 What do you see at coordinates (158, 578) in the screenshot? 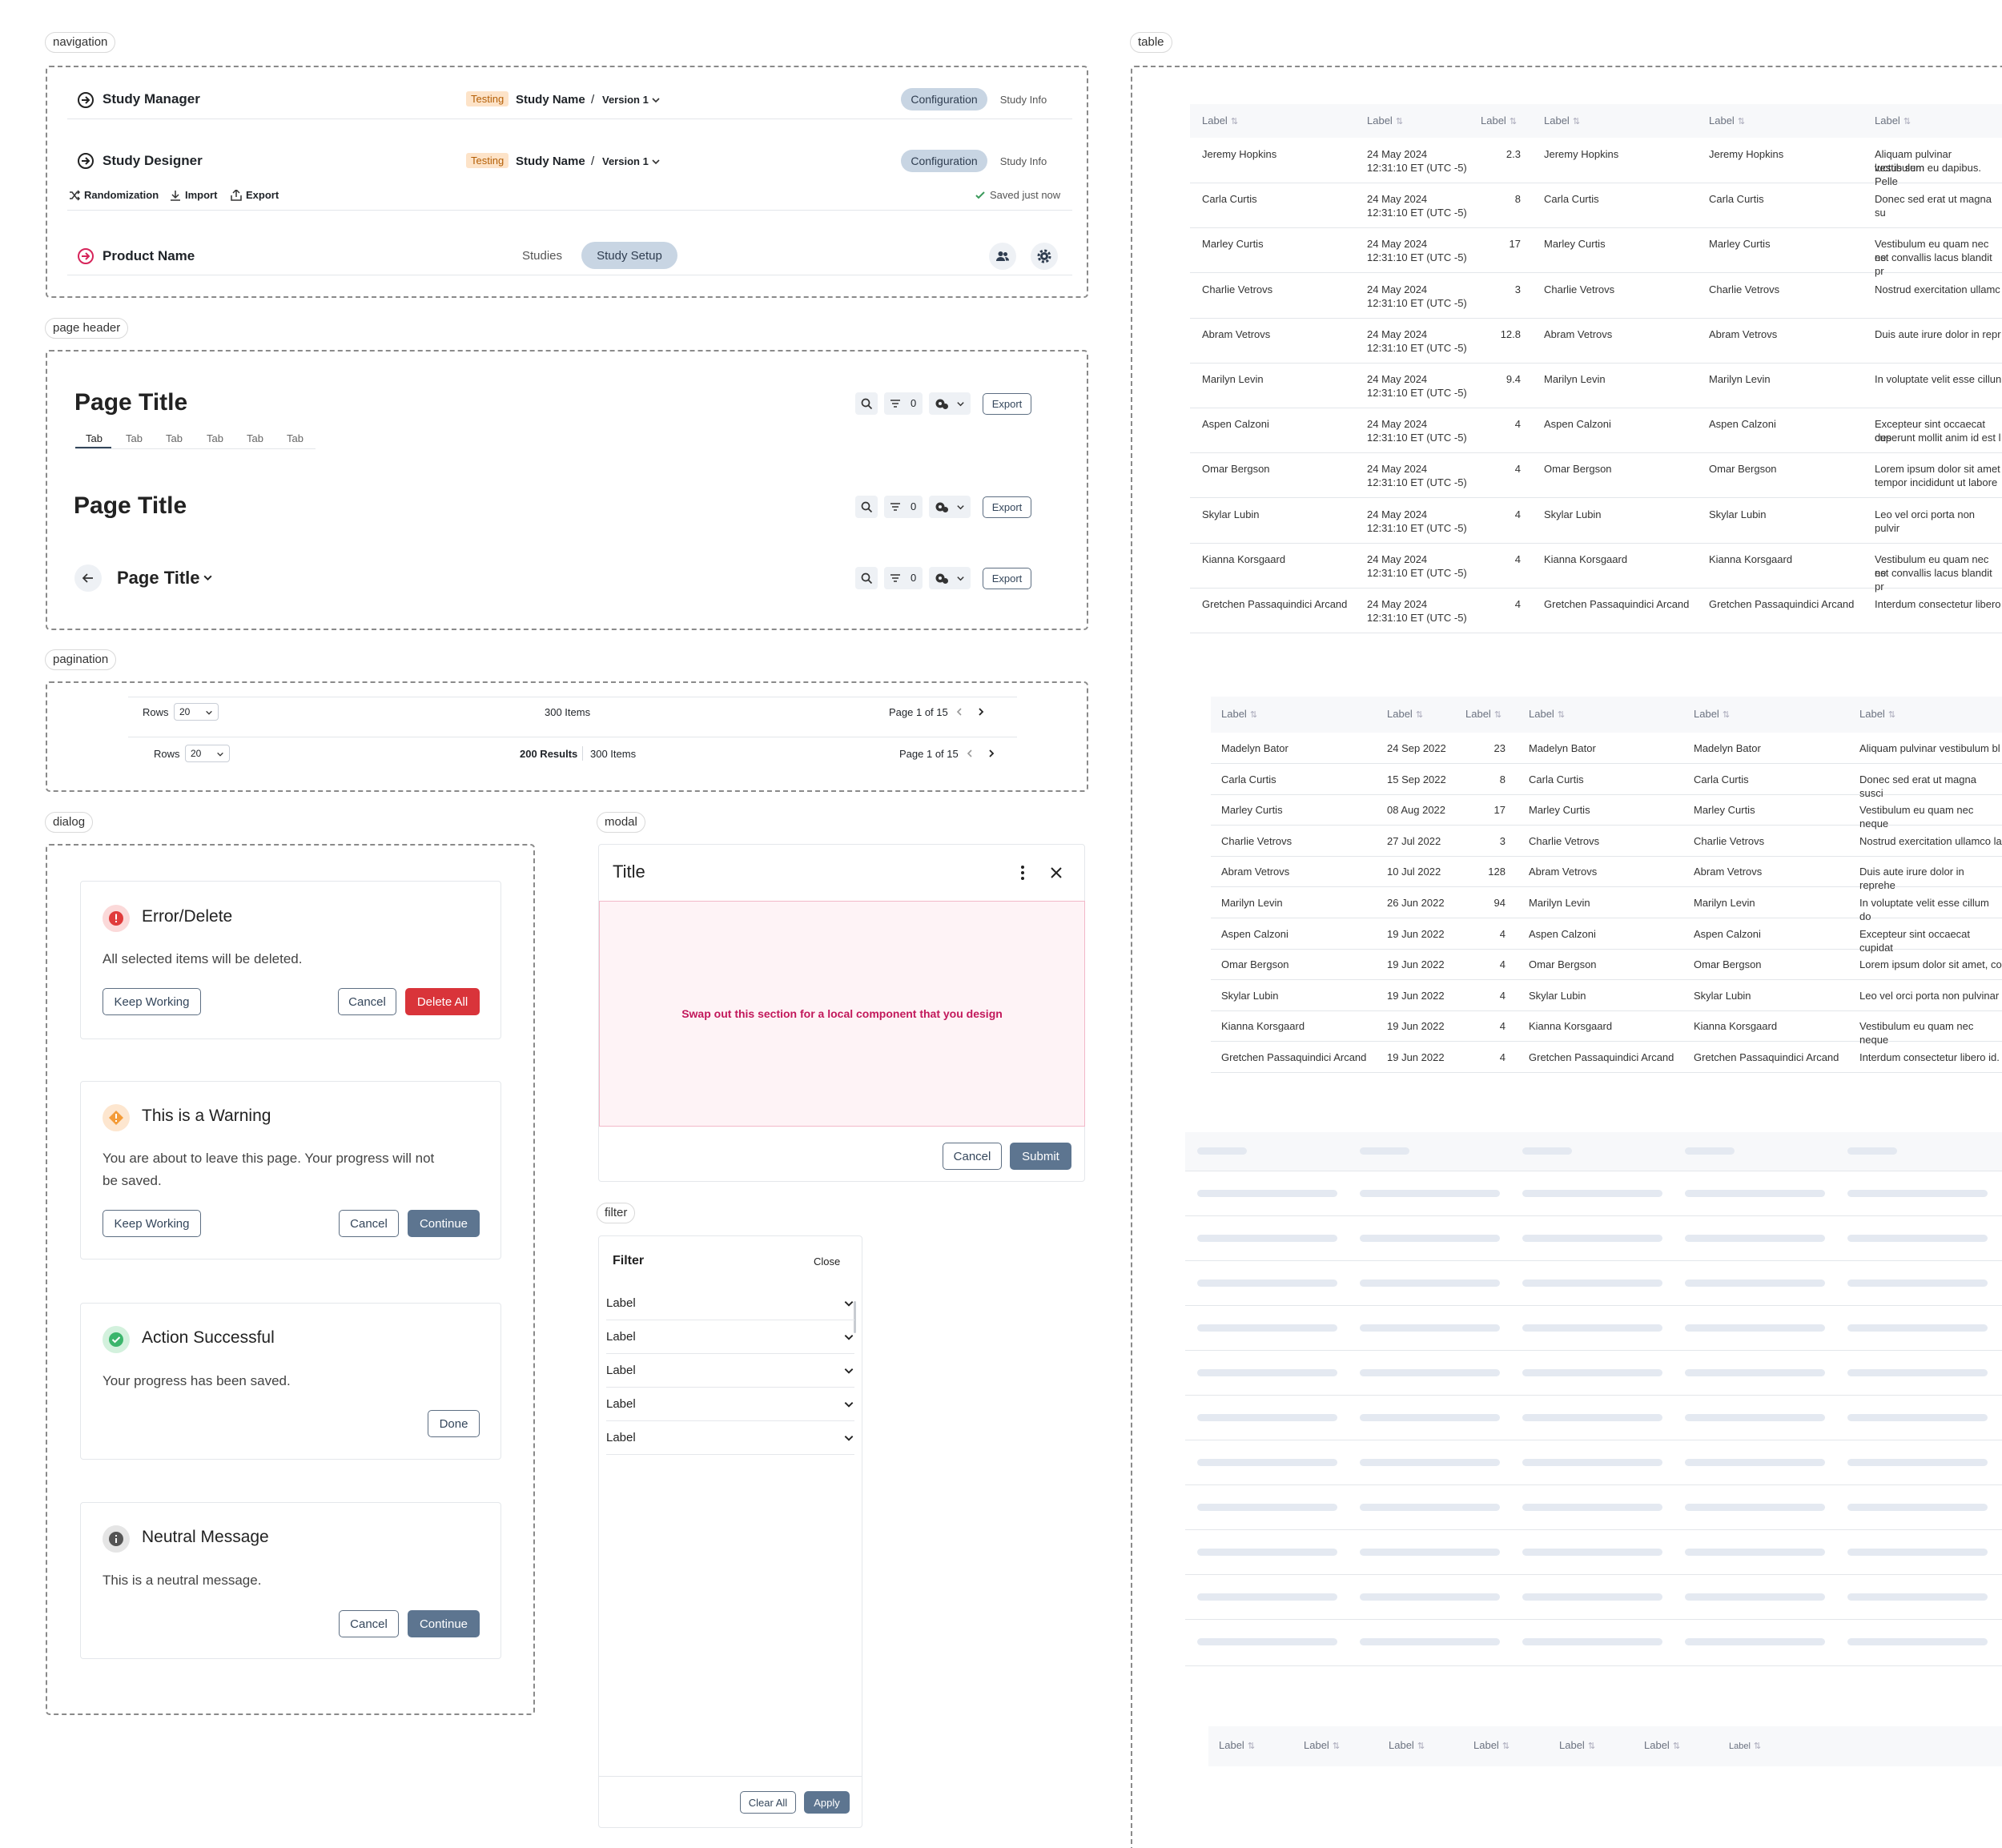
I see `page-title-dropdown: Page Title` at bounding box center [158, 578].